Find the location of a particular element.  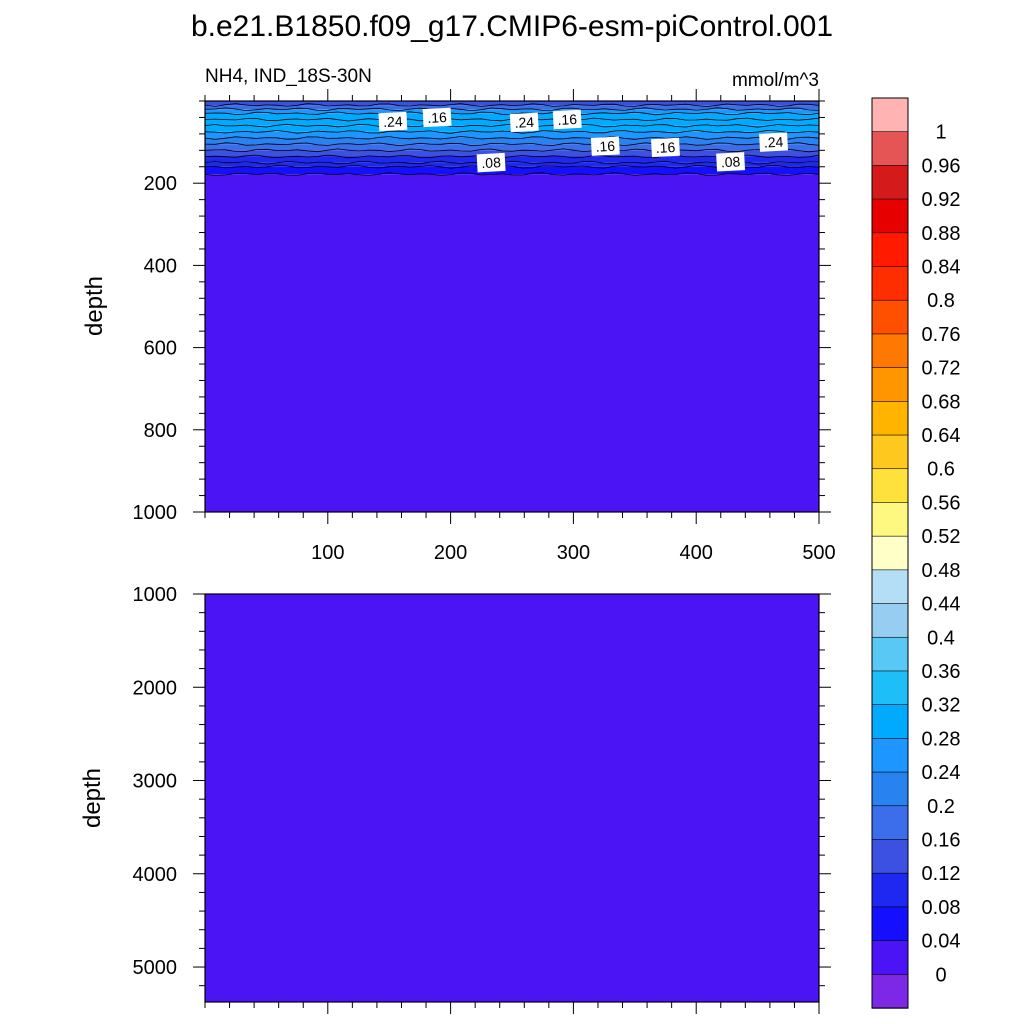

colorbar-label: 0.52 is located at coordinates (941, 537).